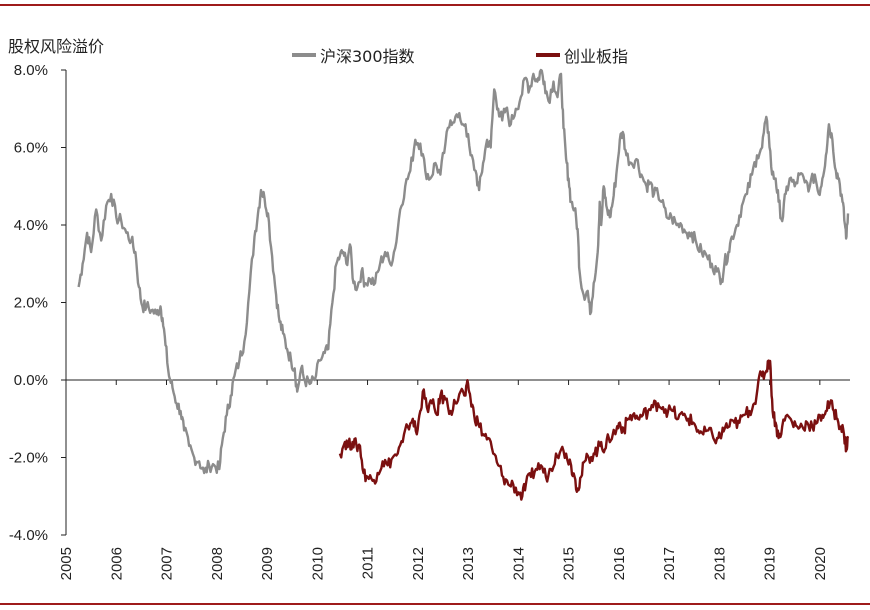  I want to click on x-tick-label: 2017, so click(669, 563).